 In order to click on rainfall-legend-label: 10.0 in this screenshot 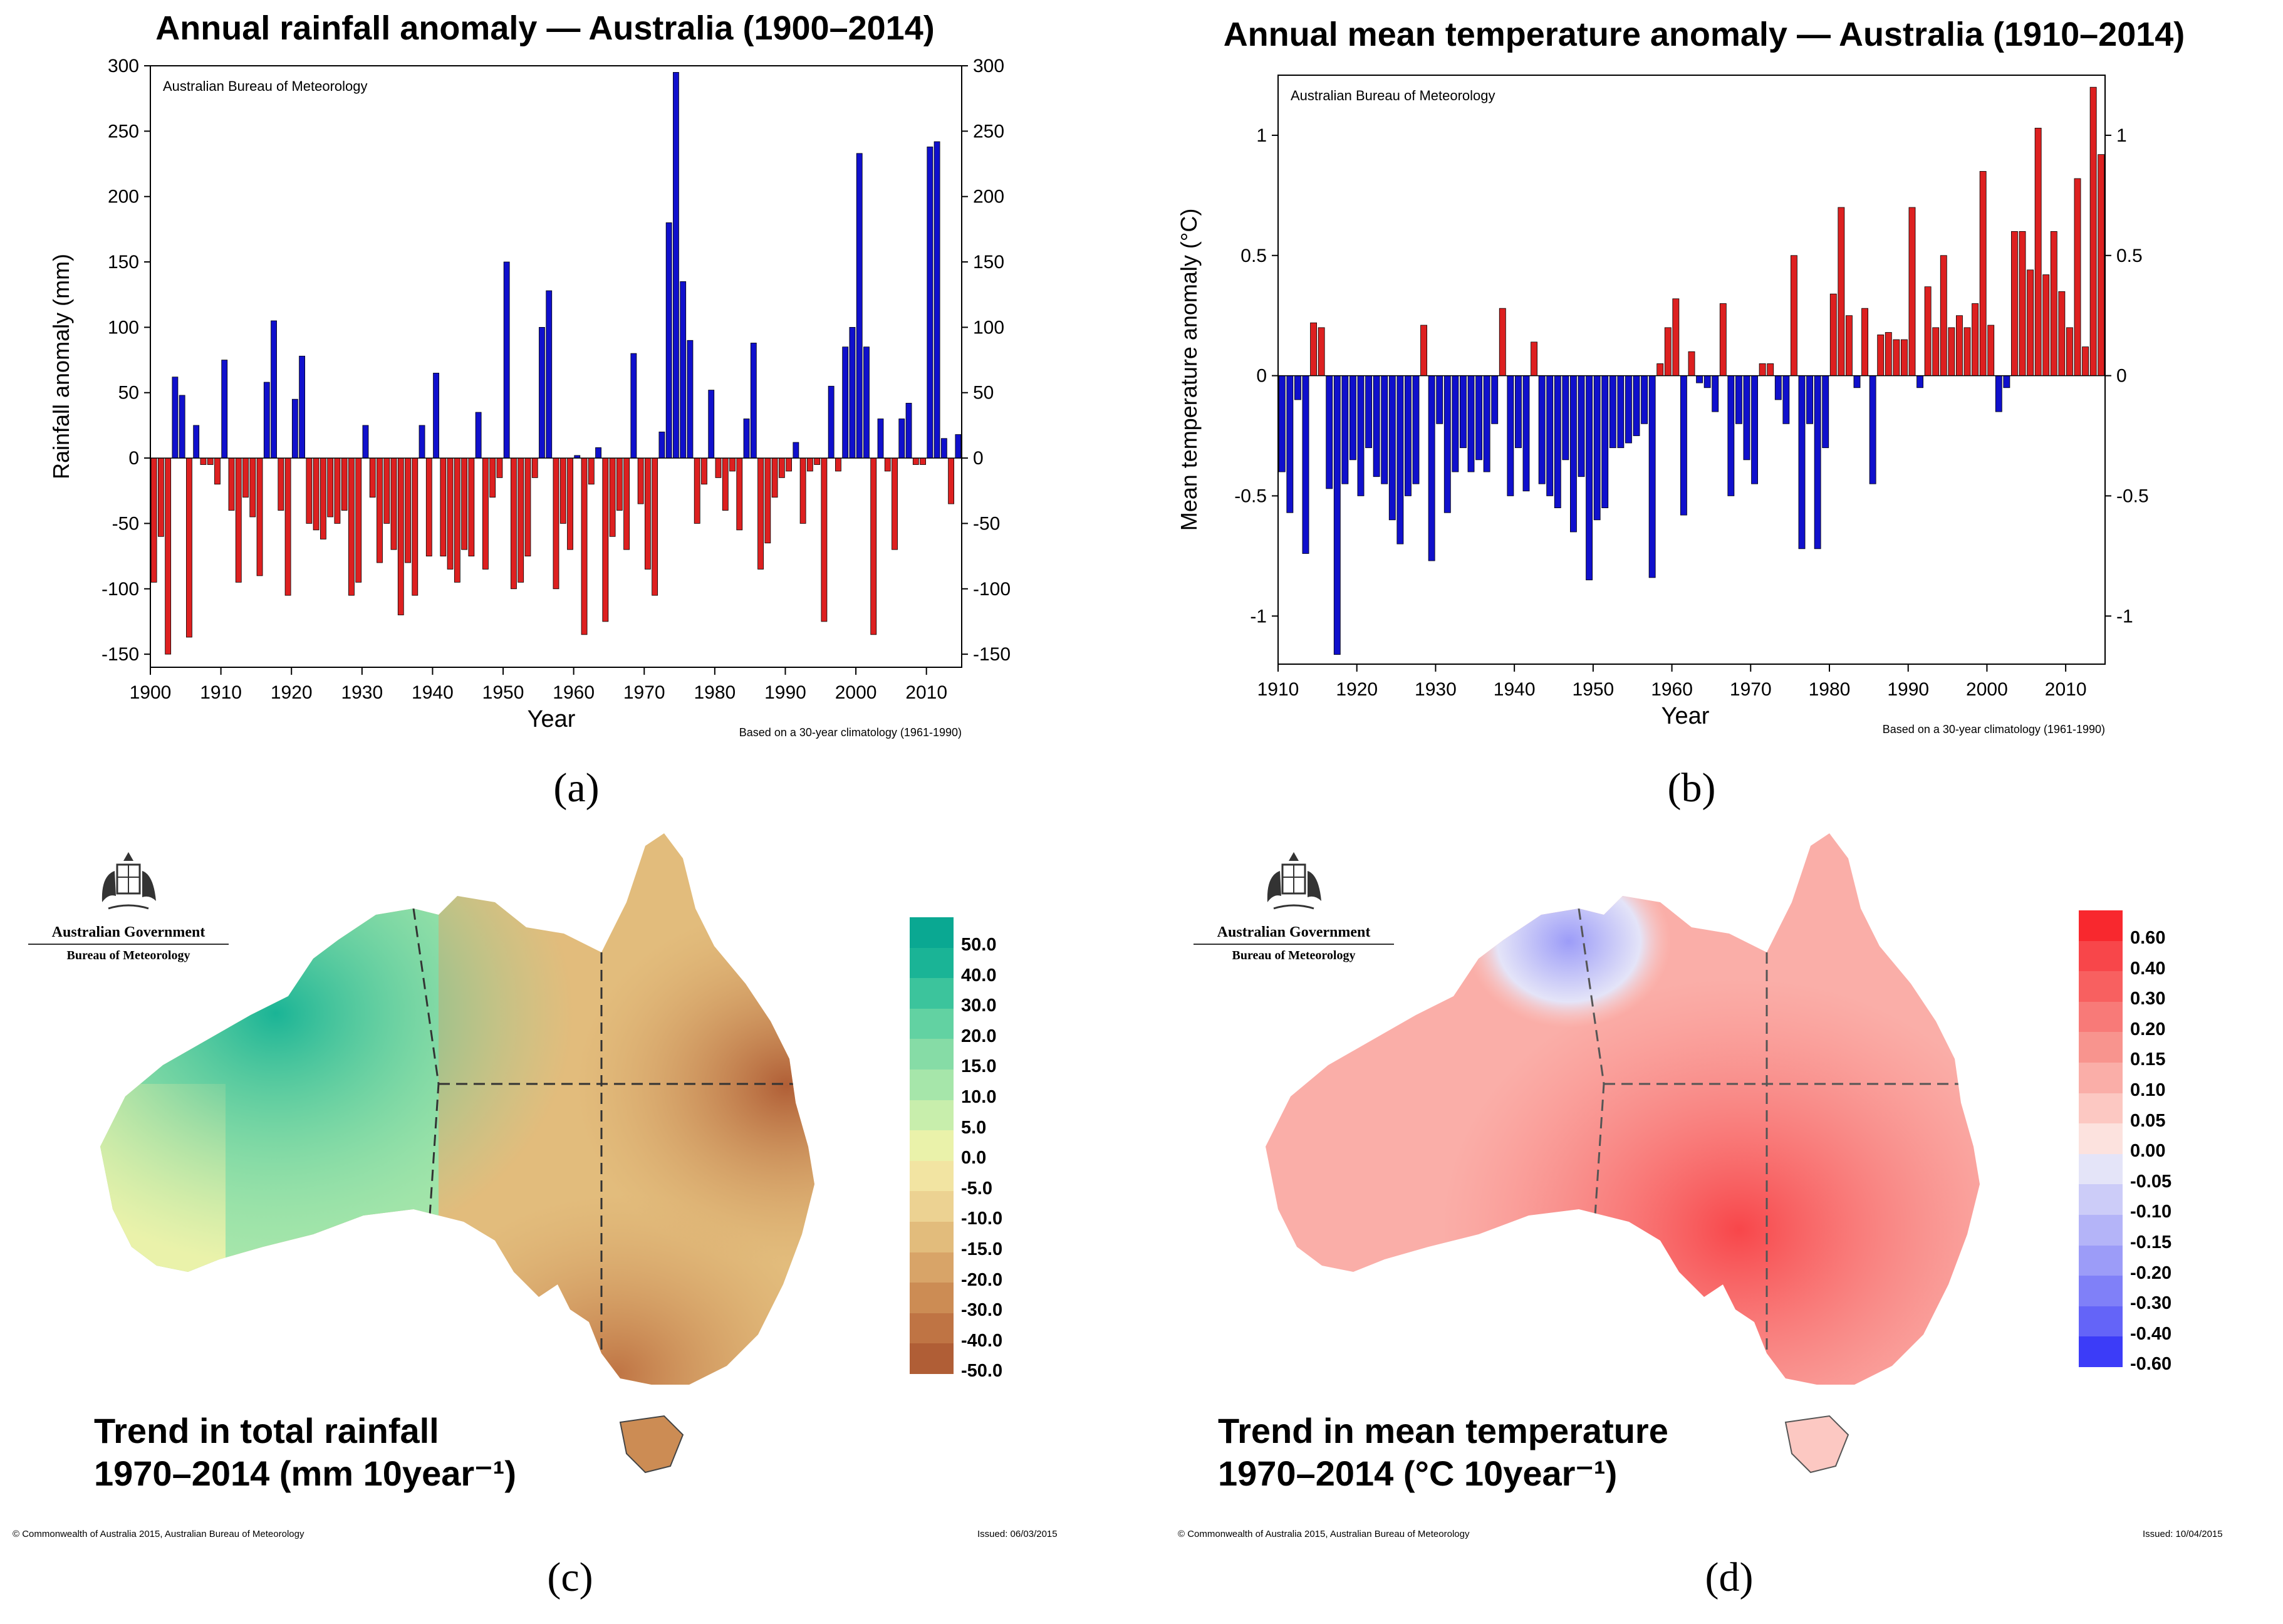, I will do `click(979, 1096)`.